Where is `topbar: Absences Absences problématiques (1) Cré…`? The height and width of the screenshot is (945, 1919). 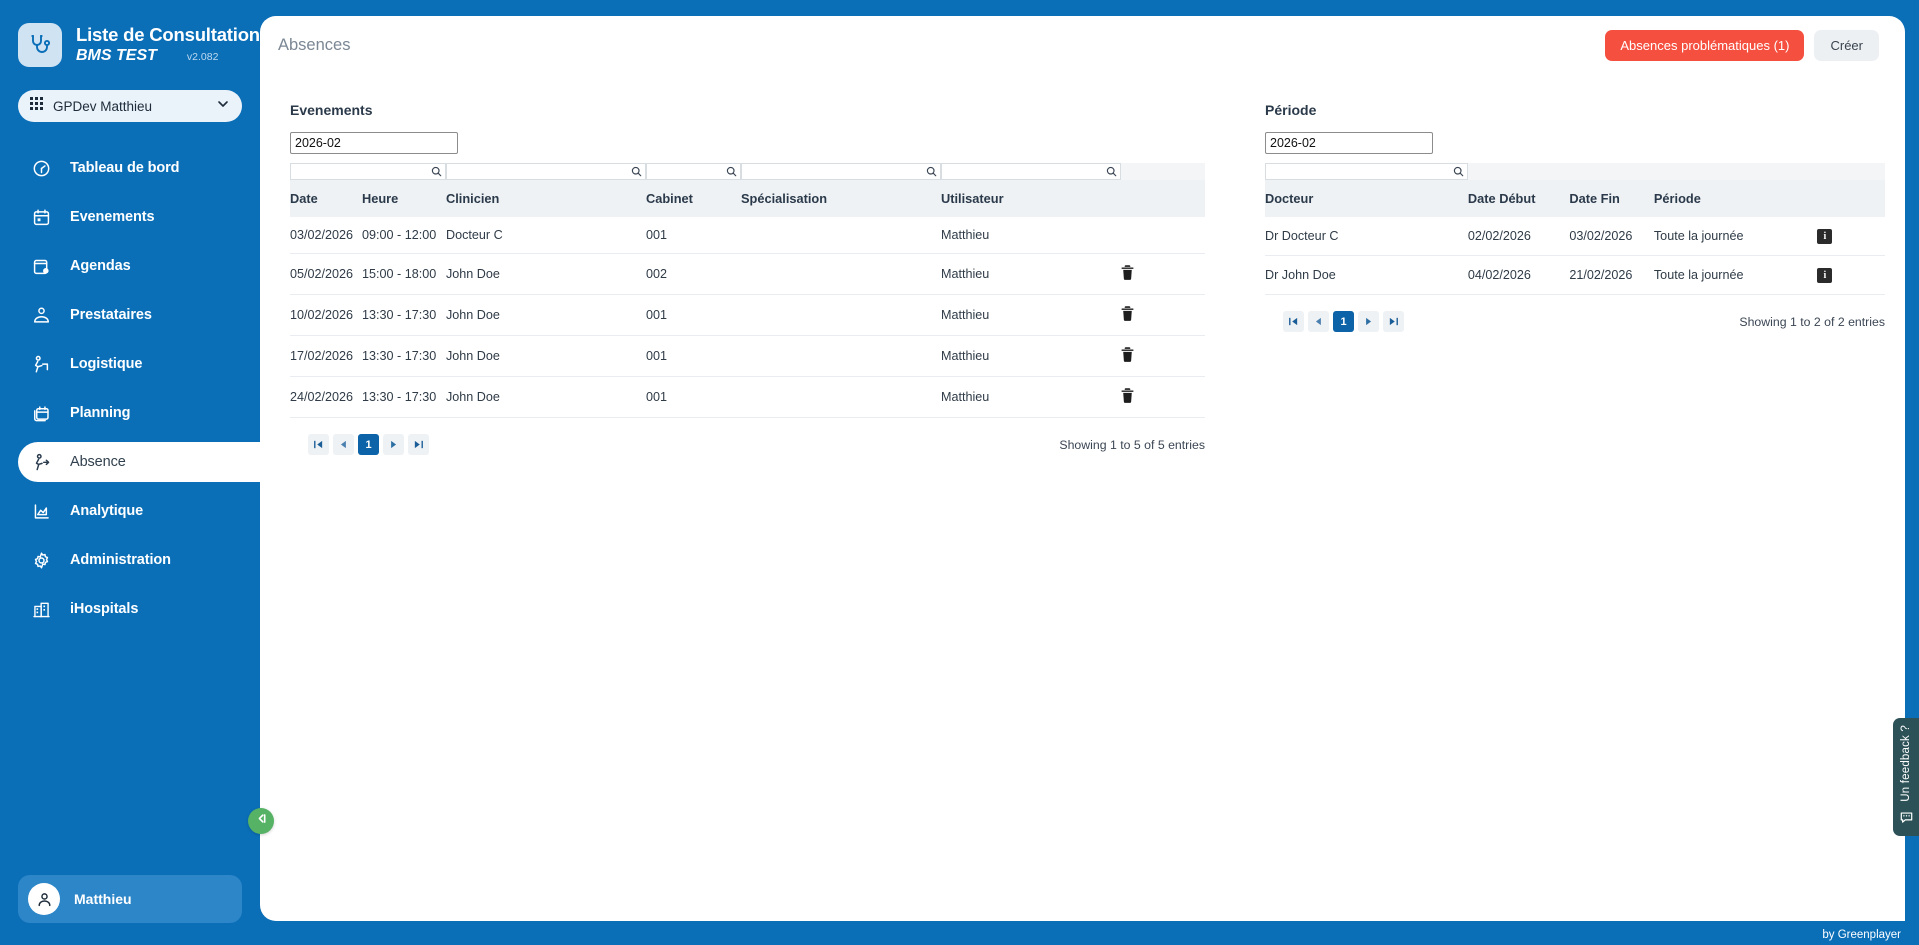 topbar: Absences Absences problématiques (1) Cré… is located at coordinates (1082, 45).